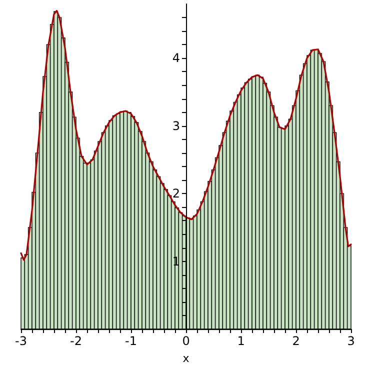  What do you see at coordinates (351, 341) in the screenshot?
I see `x-tick-label: 3` at bounding box center [351, 341].